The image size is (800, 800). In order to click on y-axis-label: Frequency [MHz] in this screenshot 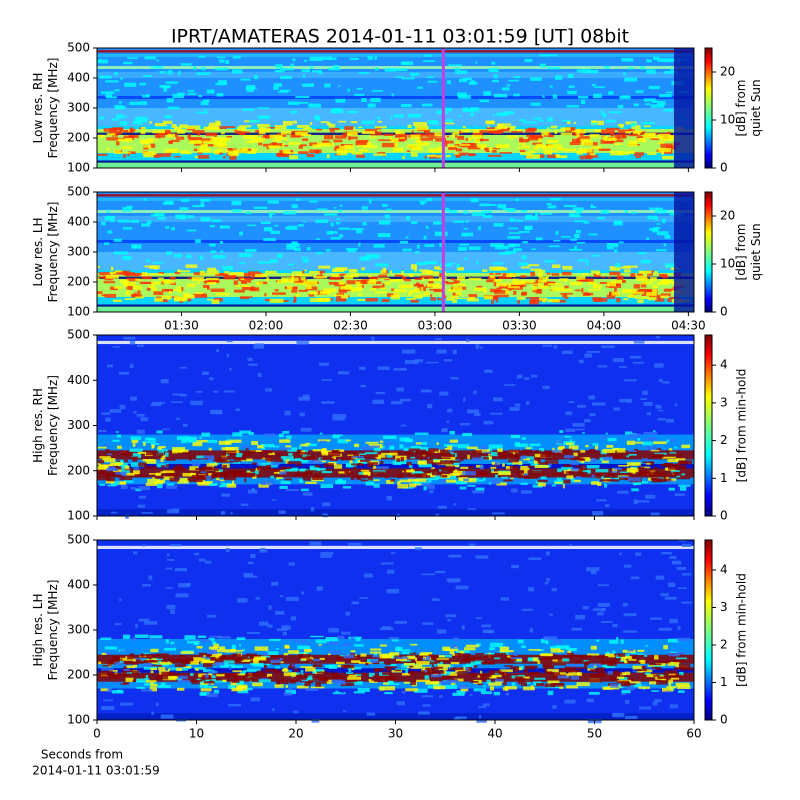, I will do `click(53, 108)`.